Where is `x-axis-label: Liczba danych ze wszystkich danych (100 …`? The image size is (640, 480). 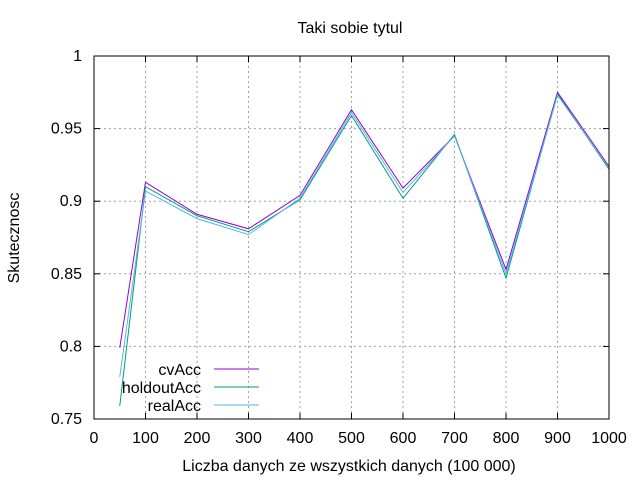 x-axis-label: Liczba danych ze wszystkich danych (100 … is located at coordinates (349, 466).